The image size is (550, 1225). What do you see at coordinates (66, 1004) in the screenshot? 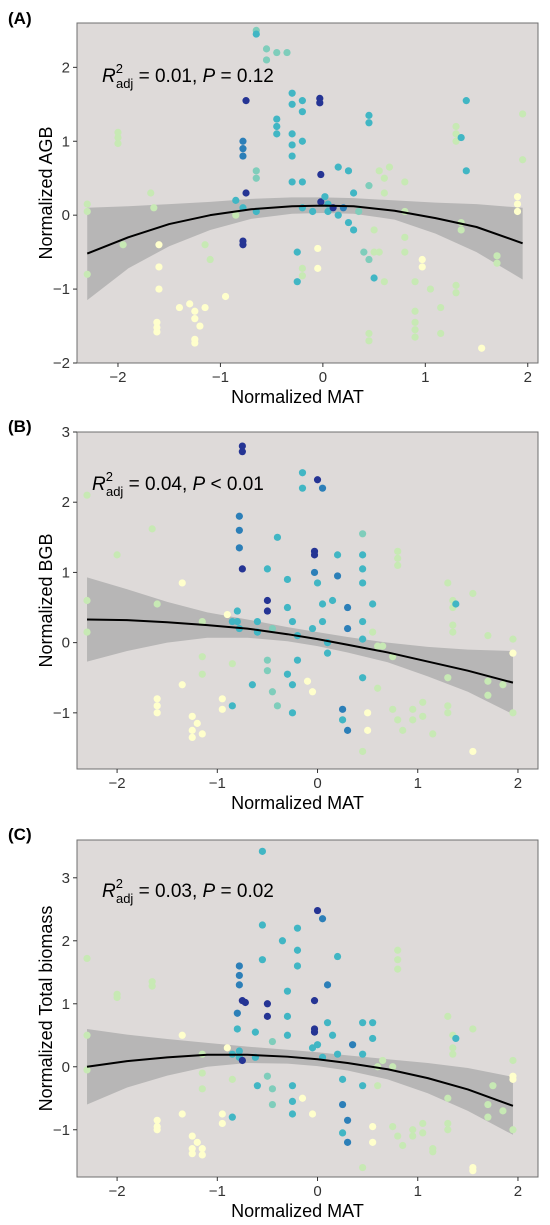
I see `y-tick-label: 1` at bounding box center [66, 1004].